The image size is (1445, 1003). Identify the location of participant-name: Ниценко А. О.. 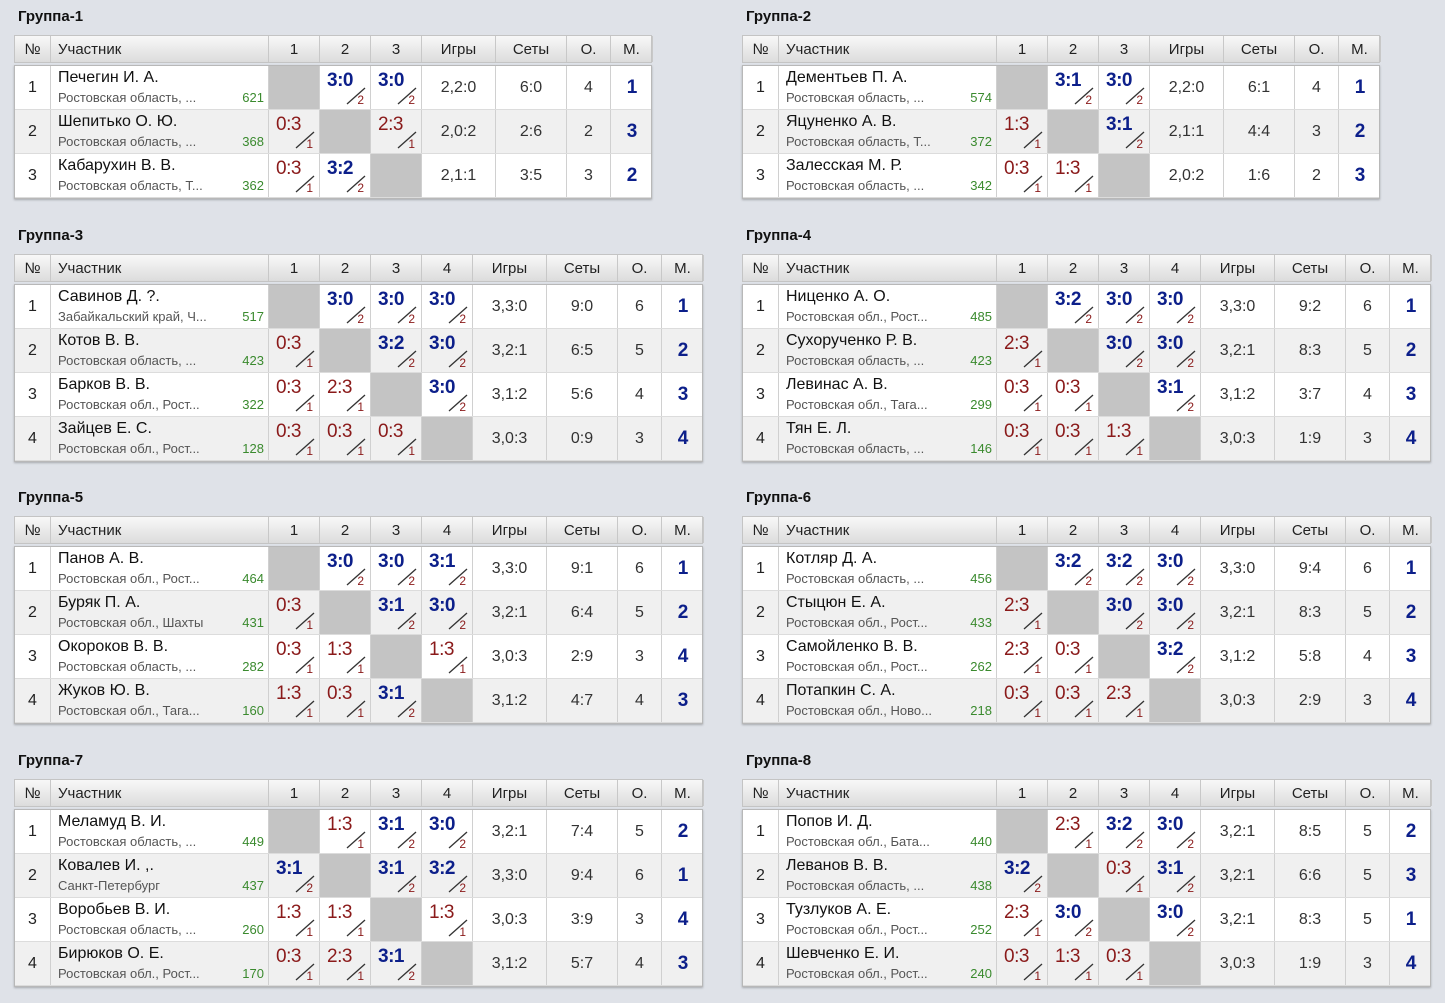
(838, 296).